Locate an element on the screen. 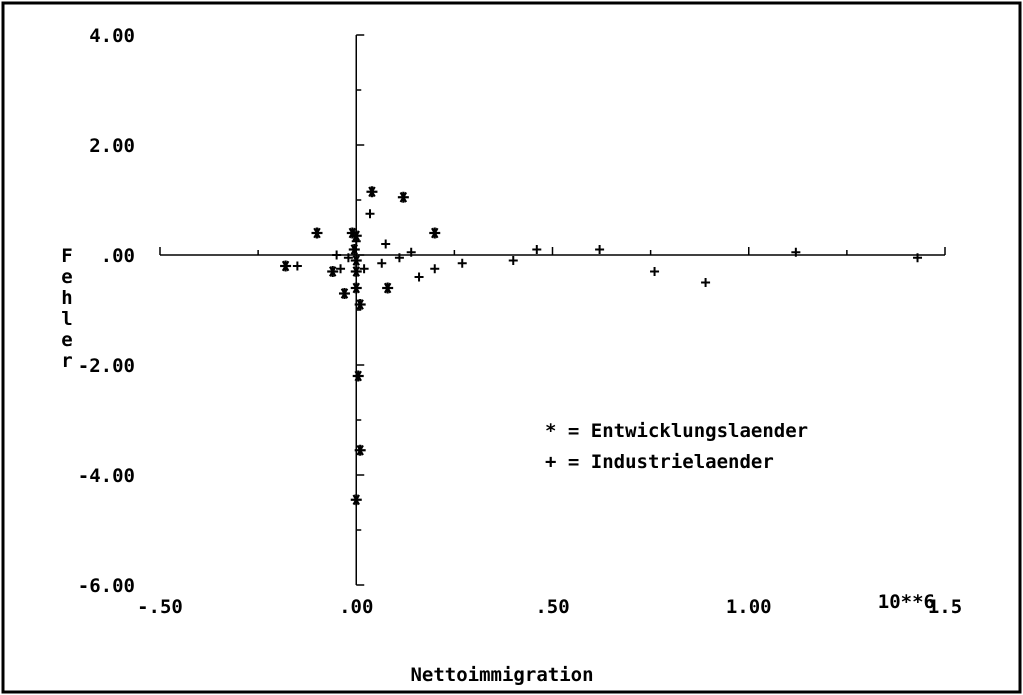  y-axis-title-letter-5: r is located at coordinates (66, 361).